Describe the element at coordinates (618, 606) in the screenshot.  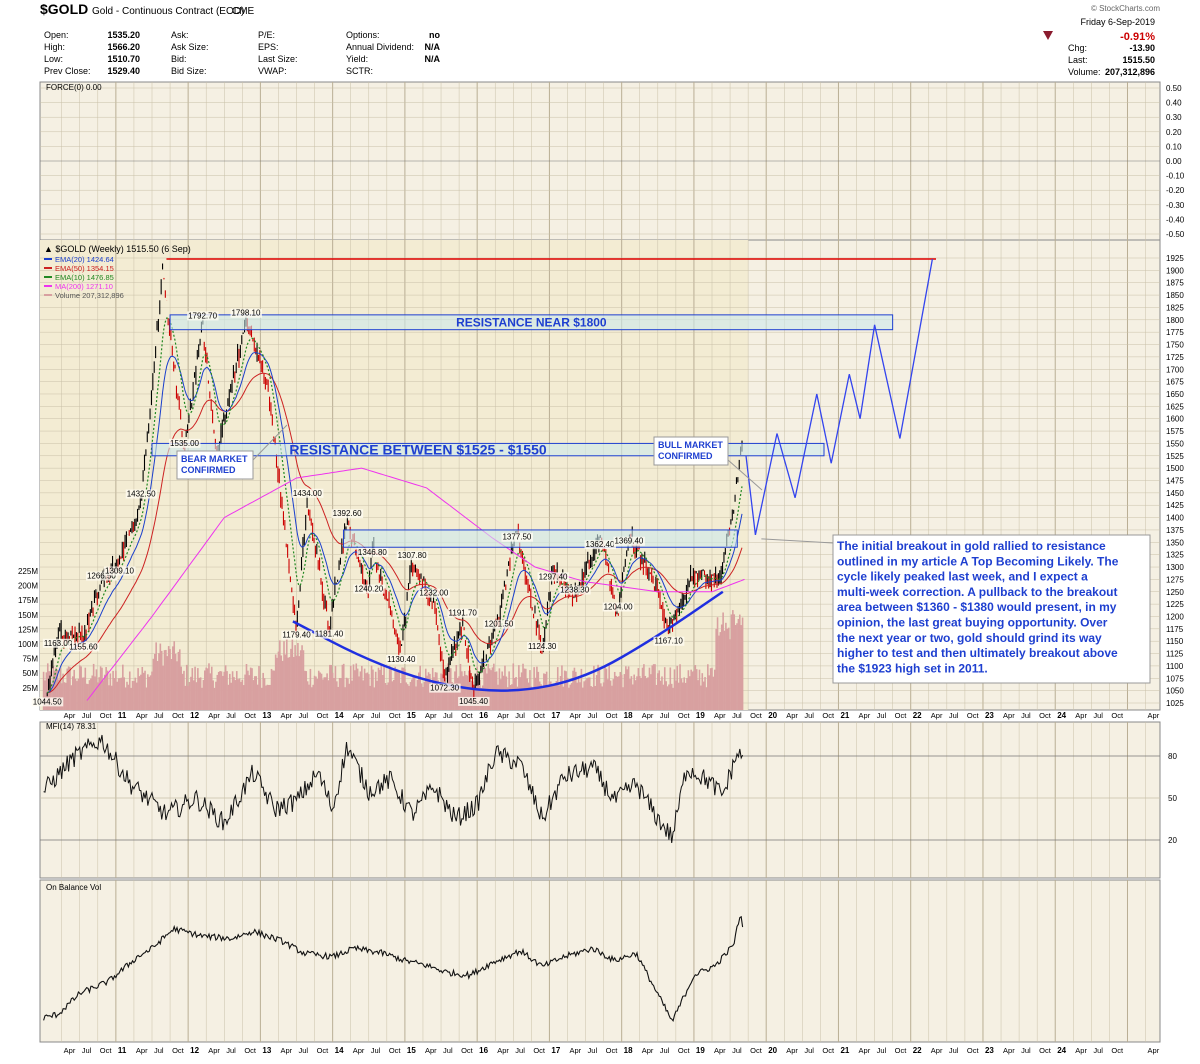
I see `price-label: 1204.00` at that location.